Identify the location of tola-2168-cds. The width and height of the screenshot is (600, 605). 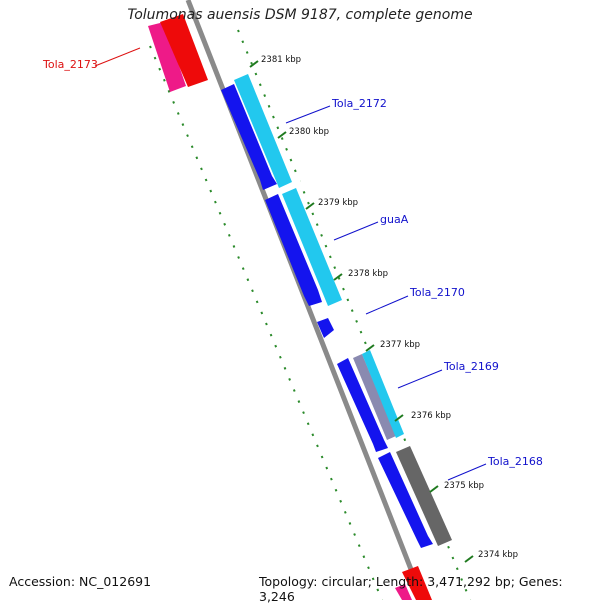
(405, 500).